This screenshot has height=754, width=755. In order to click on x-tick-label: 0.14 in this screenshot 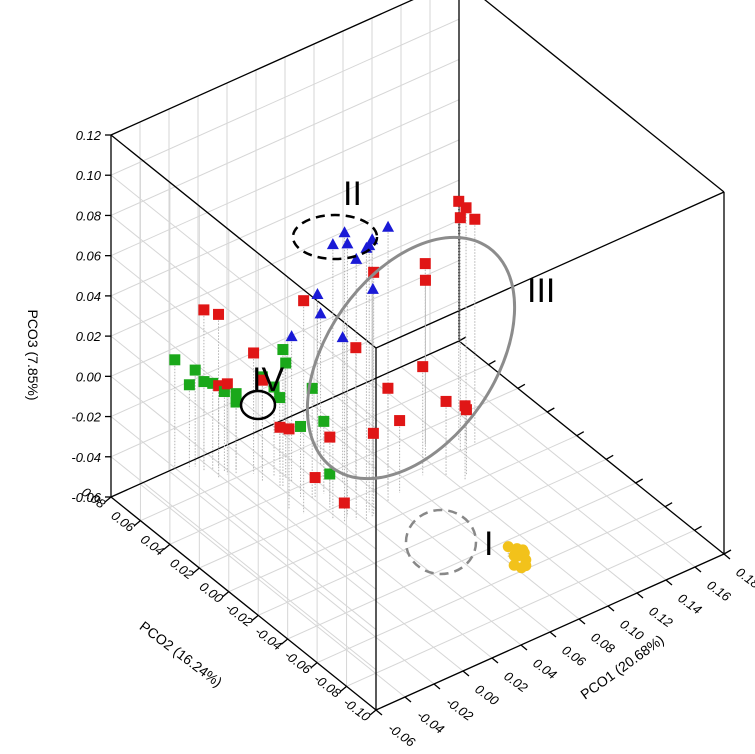, I will do `click(689, 603)`.